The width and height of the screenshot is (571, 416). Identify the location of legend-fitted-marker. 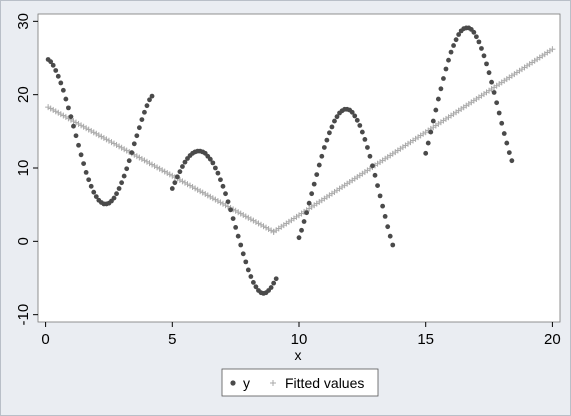
(273, 383).